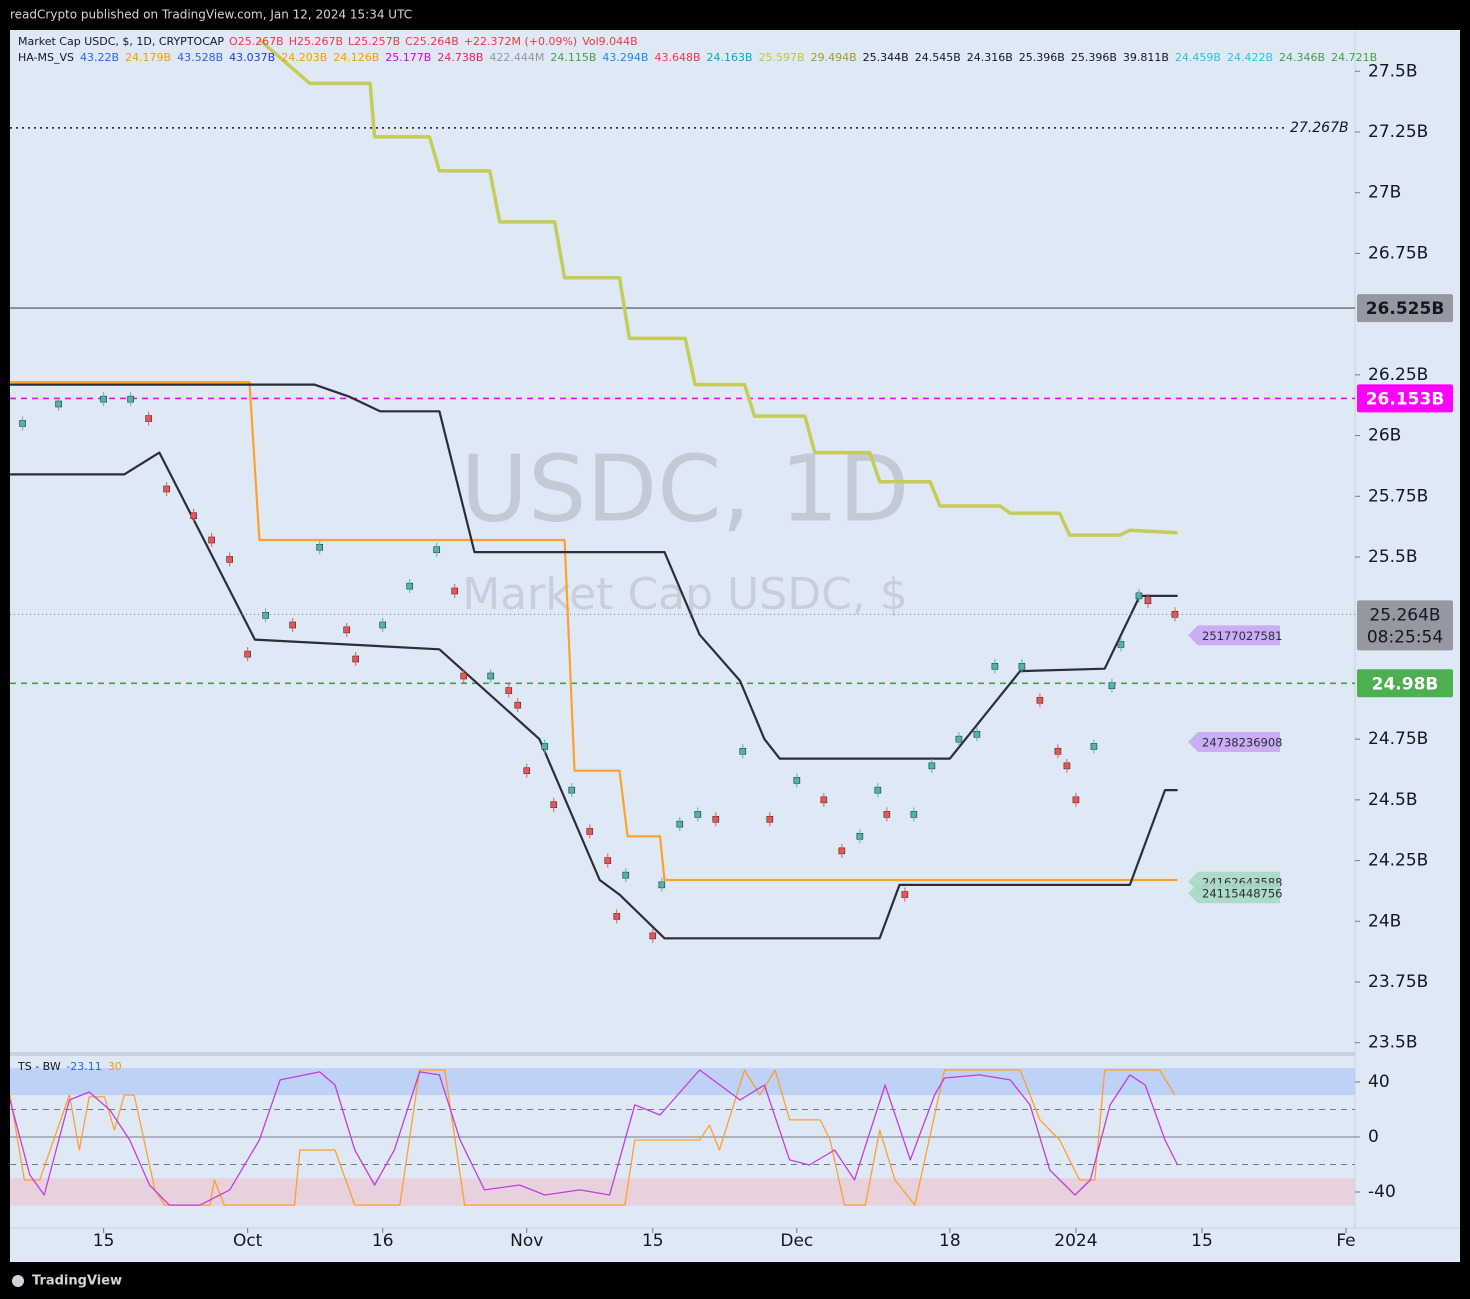  What do you see at coordinates (1384, 193) in the screenshot?
I see `y-tick-label: 27B` at bounding box center [1384, 193].